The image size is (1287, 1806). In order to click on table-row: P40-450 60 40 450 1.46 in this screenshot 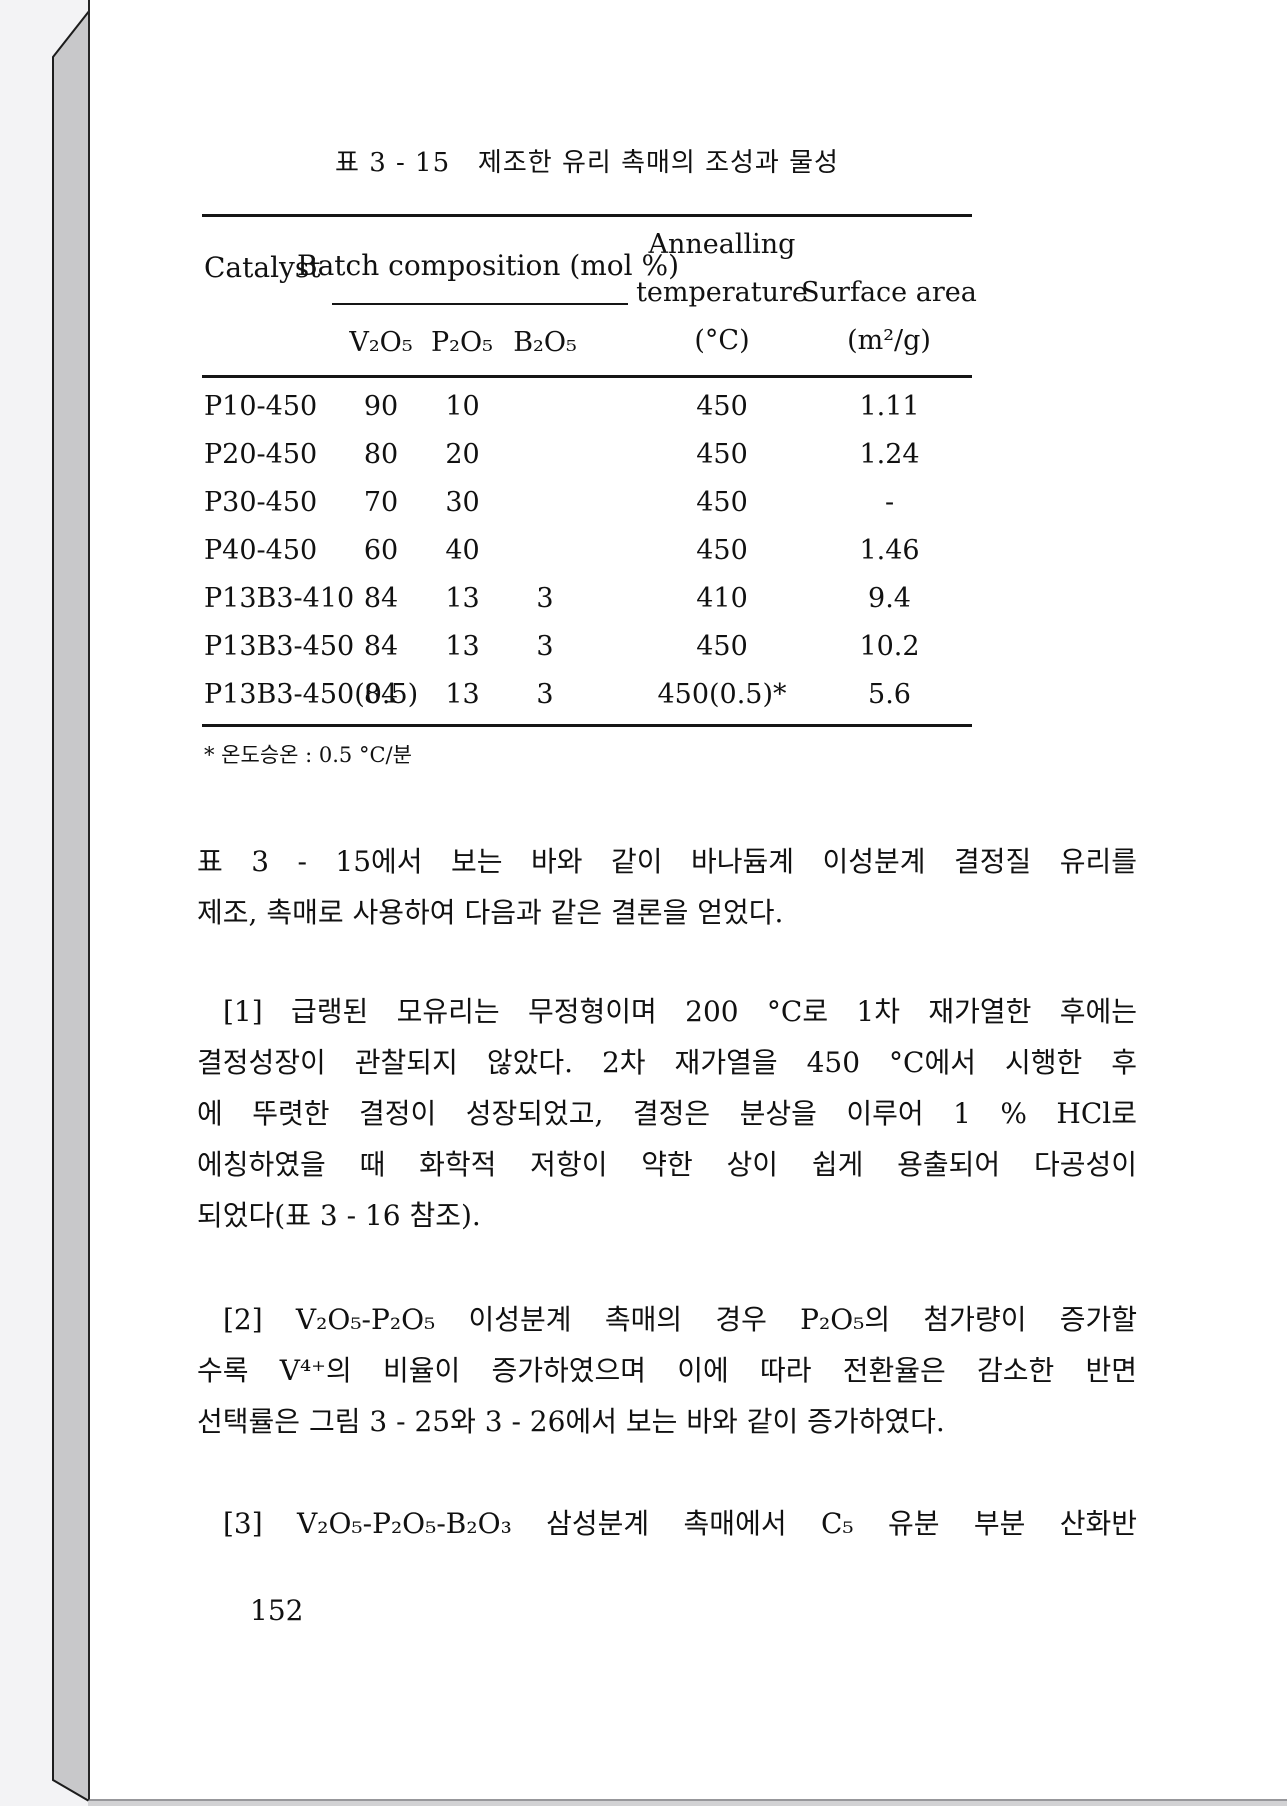, I will do `click(587, 550)`.